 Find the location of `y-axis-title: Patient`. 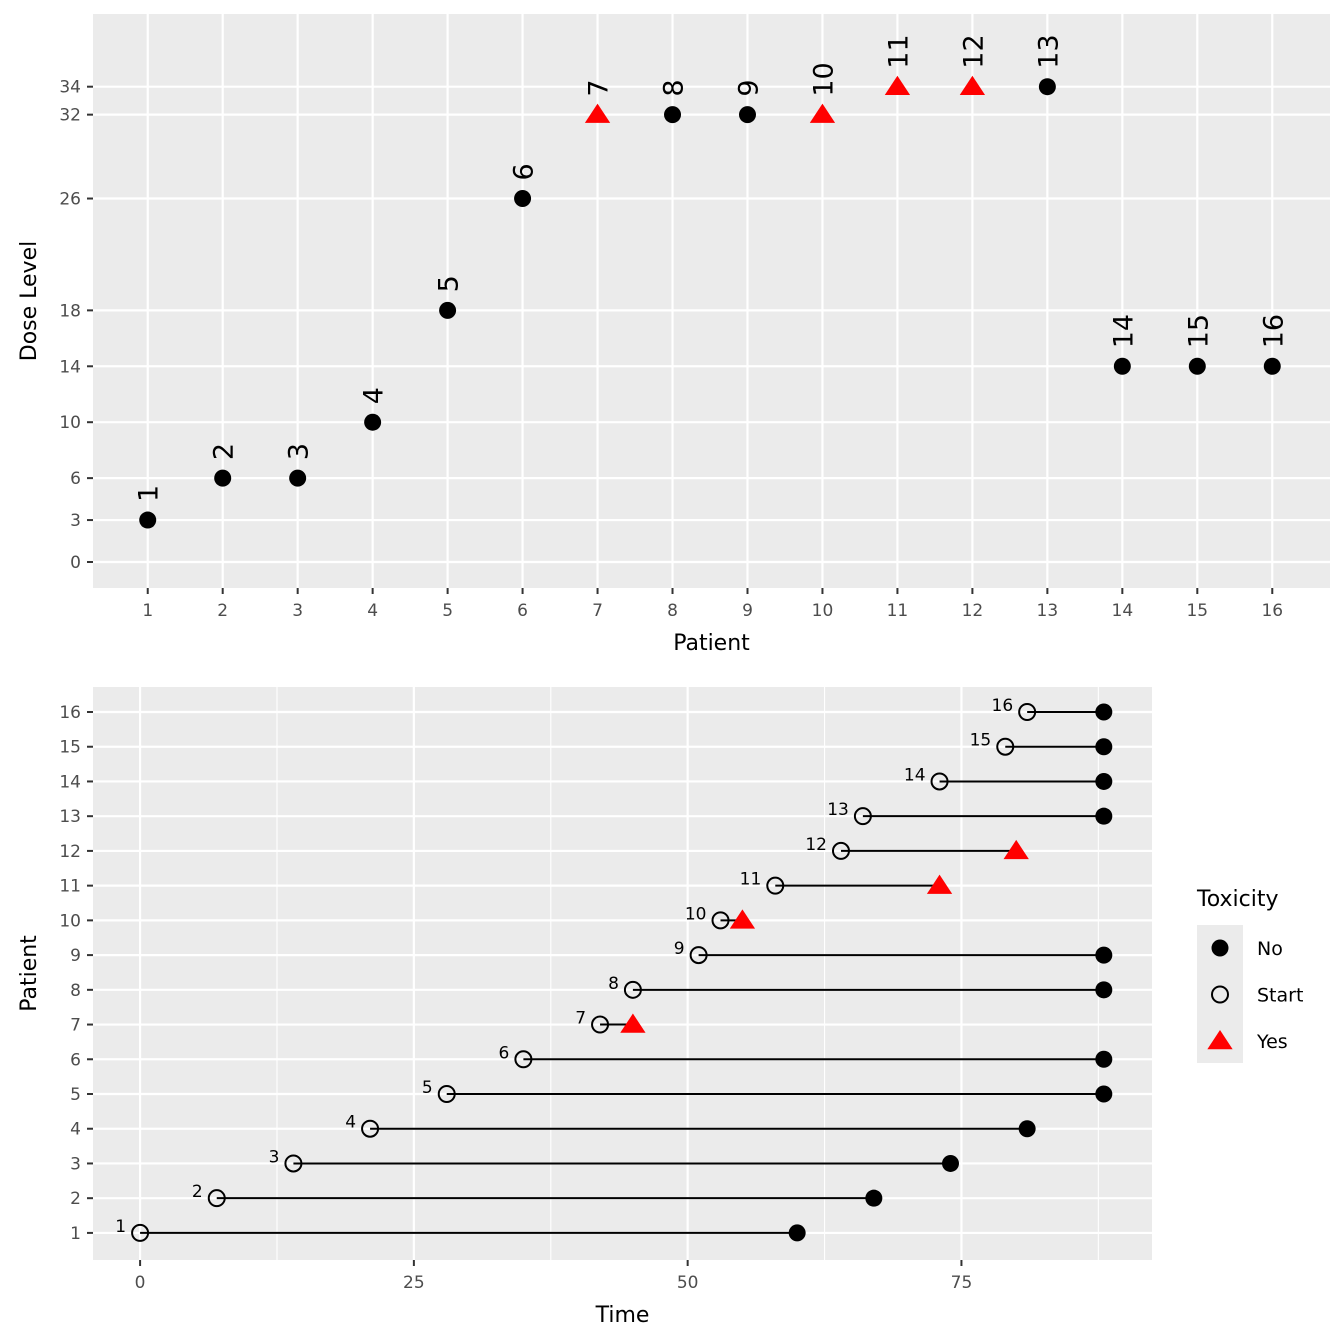

y-axis-title: Patient is located at coordinates (29, 973).